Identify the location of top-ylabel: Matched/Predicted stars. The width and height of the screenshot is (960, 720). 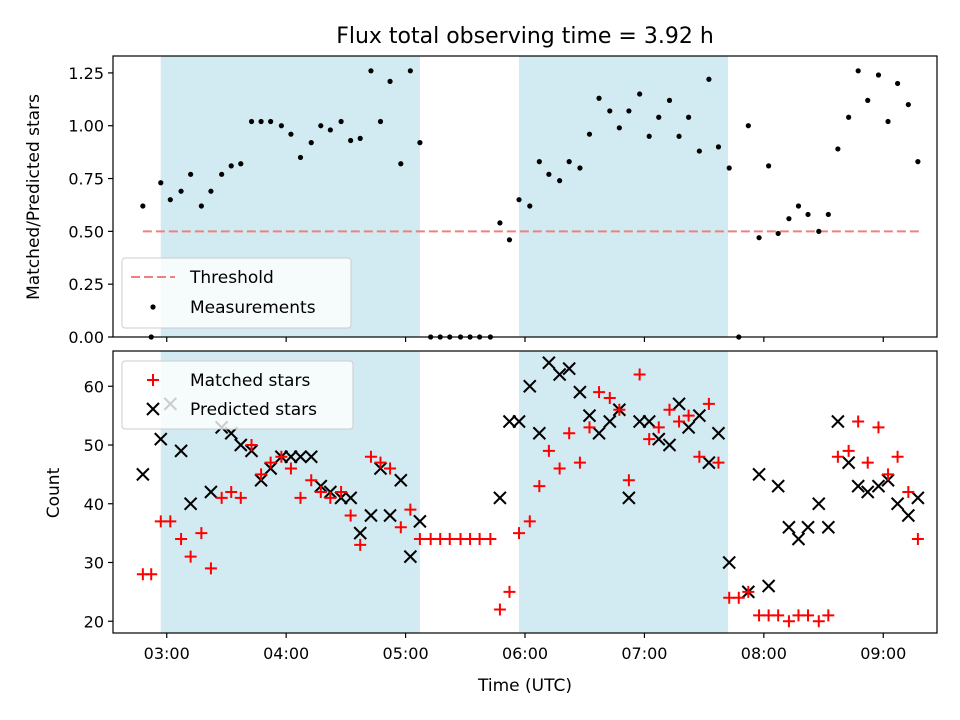
(34, 197).